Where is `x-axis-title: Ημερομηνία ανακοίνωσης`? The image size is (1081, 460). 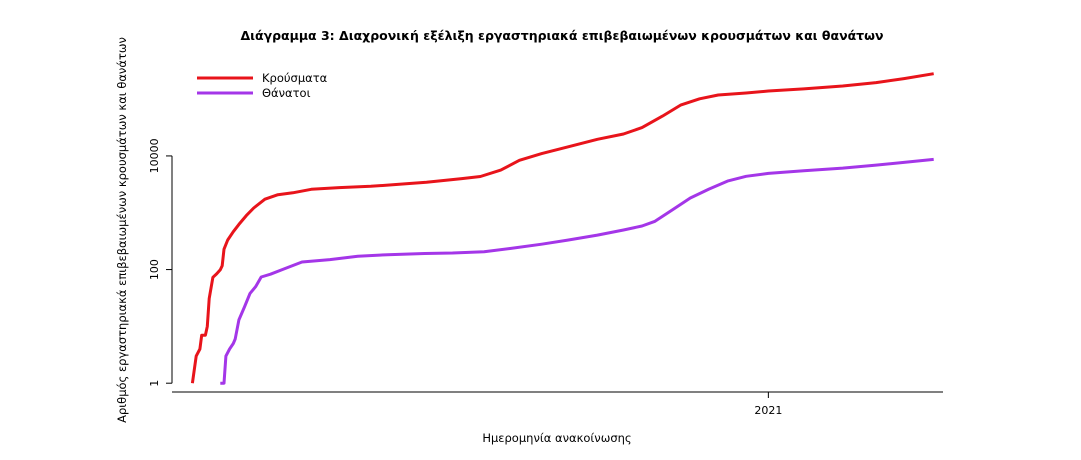
x-axis-title: Ημερομηνία ανακοίνωσης is located at coordinates (556, 438).